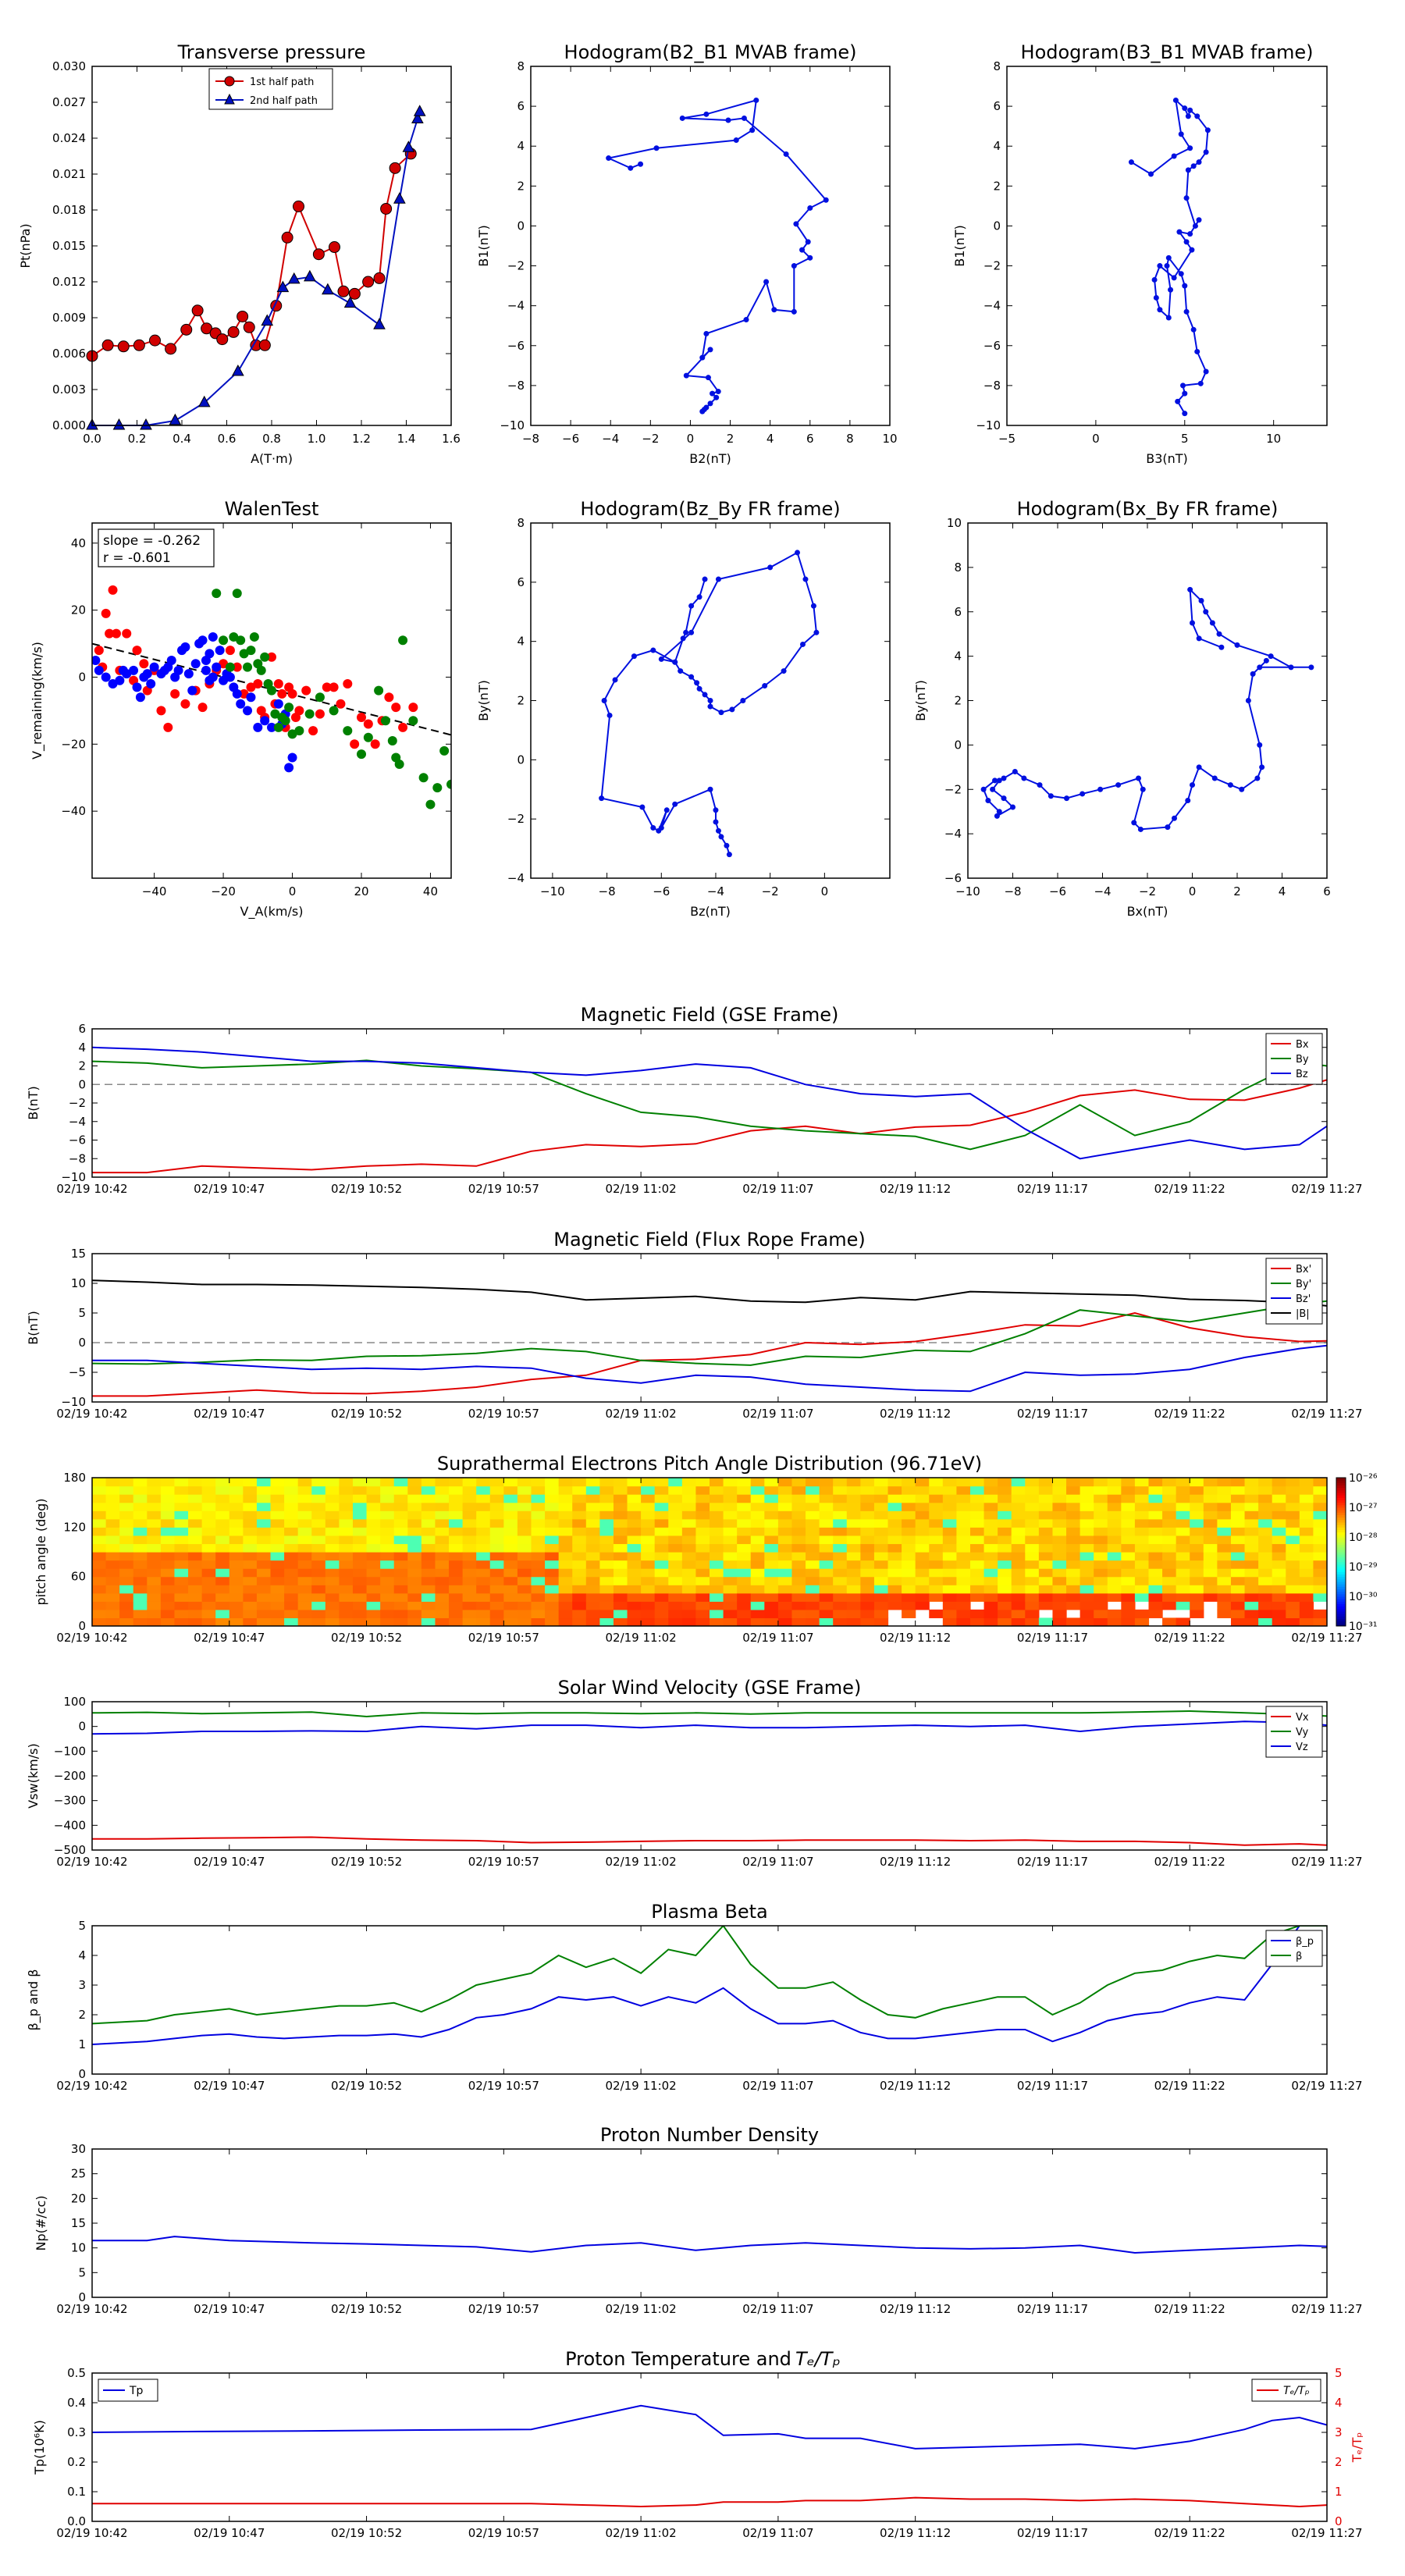 The height and width of the screenshot is (2576, 1405). Describe the element at coordinates (73, 744) in the screenshot. I see `y-tick-label: −20` at that location.